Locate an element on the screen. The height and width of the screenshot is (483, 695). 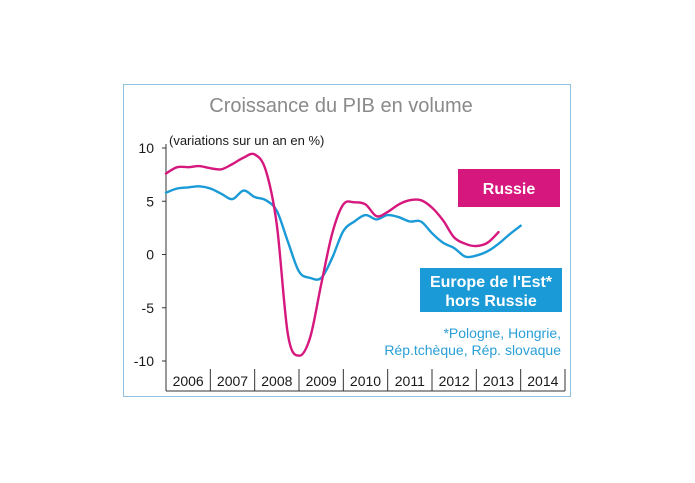
y-tick-label: 5 is located at coordinates (150, 201).